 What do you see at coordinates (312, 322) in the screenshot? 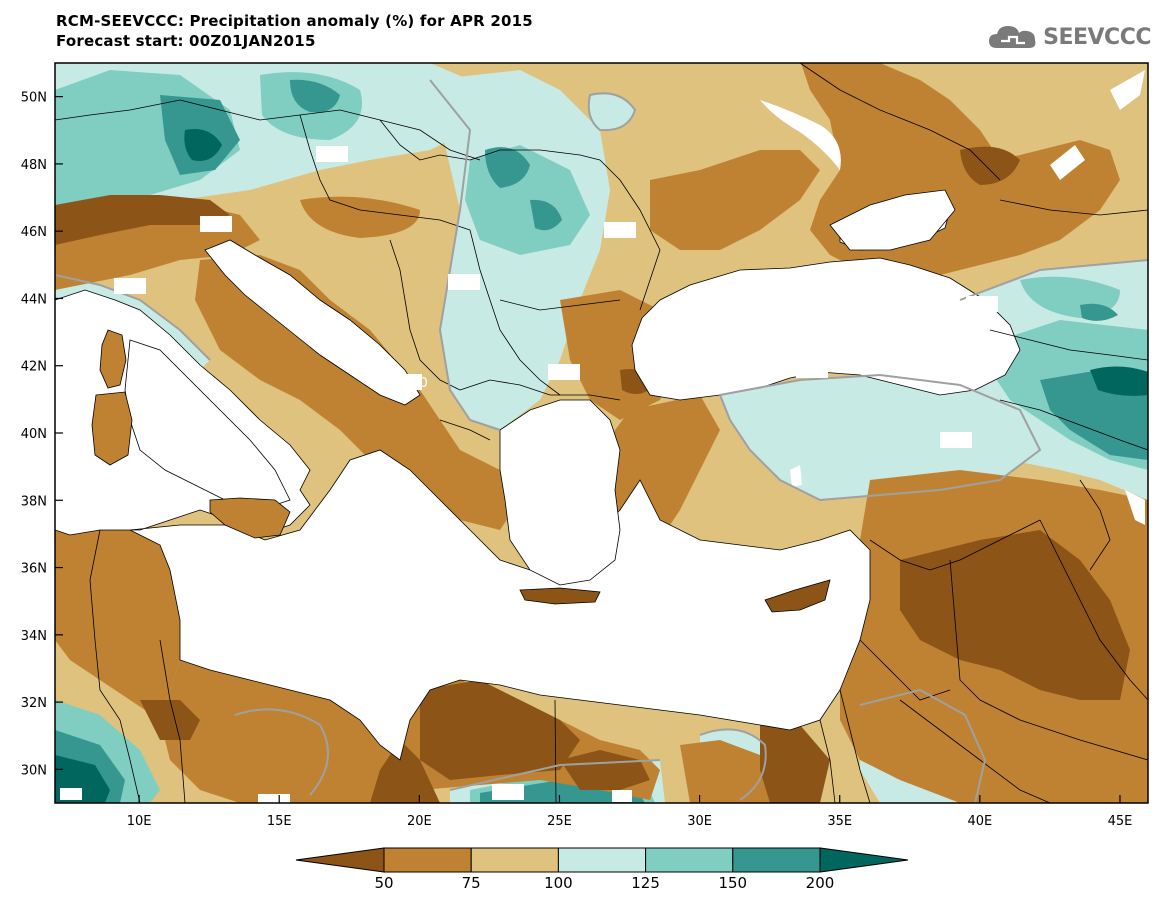
I see `adriatic-sea` at bounding box center [312, 322].